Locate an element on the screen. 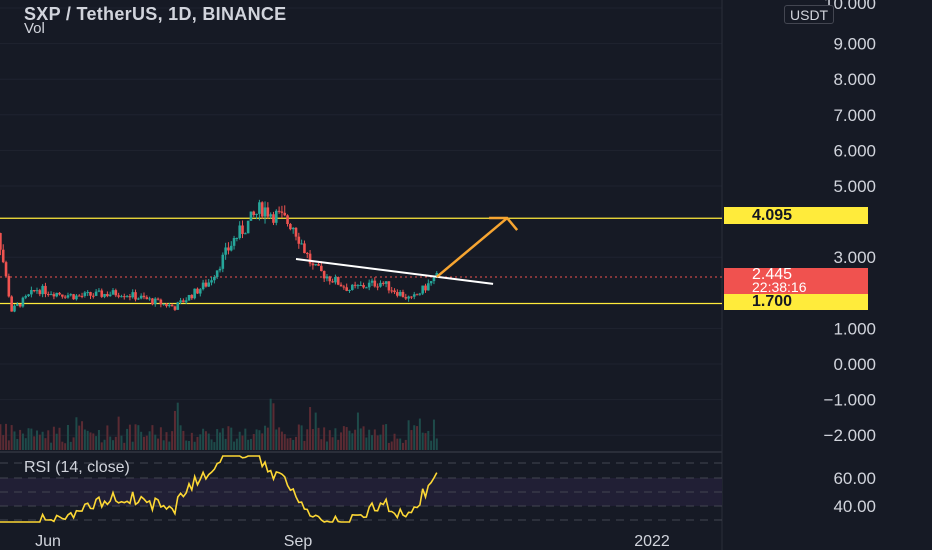 The width and height of the screenshot is (932, 550). rsi-label: RSI (14, close) is located at coordinates (77, 467).